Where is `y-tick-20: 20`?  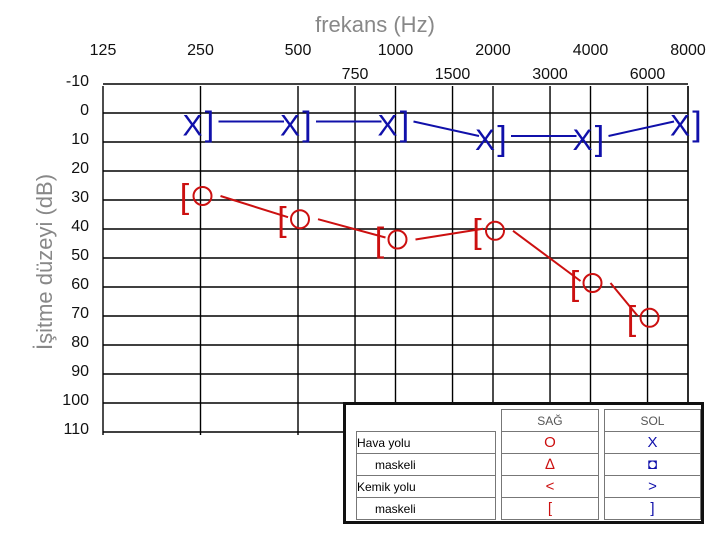
y-tick-20: 20 is located at coordinates (80, 168).